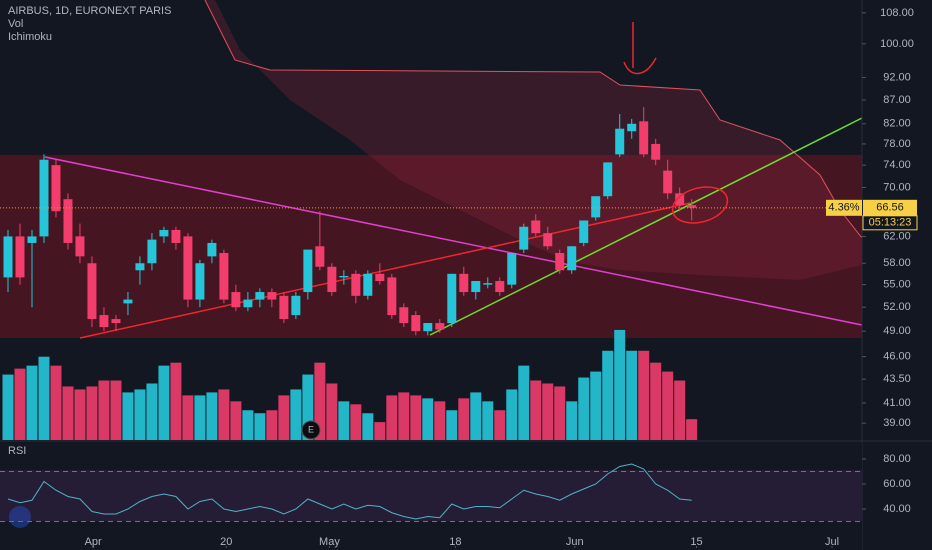 Image resolution: width=932 pixels, height=550 pixels. I want to click on indicator-label: Vol, so click(15, 24).